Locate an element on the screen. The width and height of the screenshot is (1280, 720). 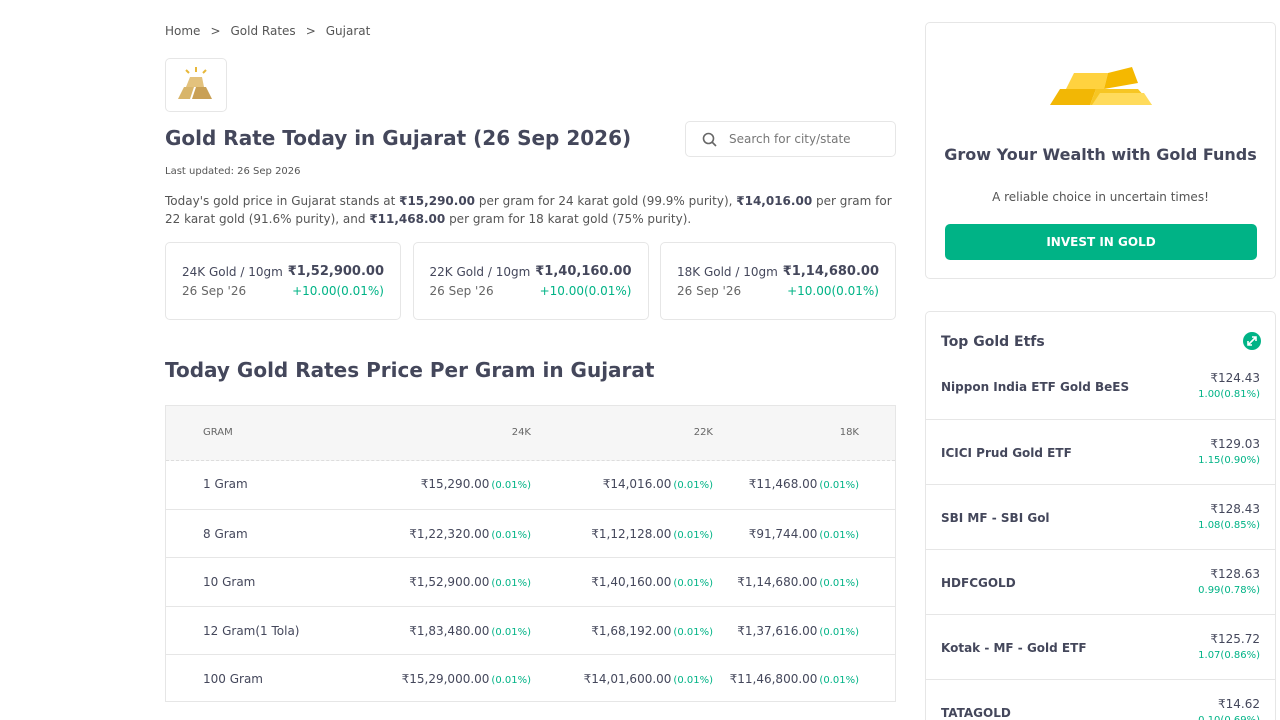
cell-price: ₹1,22,320.00 is located at coordinates (449, 533).